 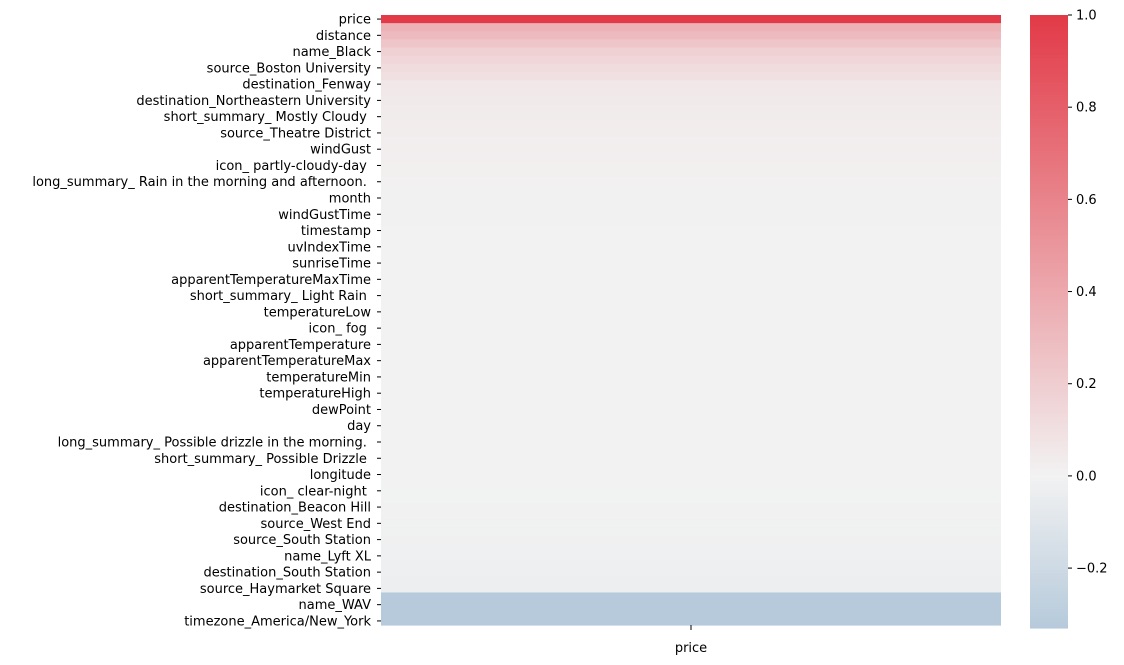 I want to click on y-tick-label: windGustTime, so click(x=324, y=215).